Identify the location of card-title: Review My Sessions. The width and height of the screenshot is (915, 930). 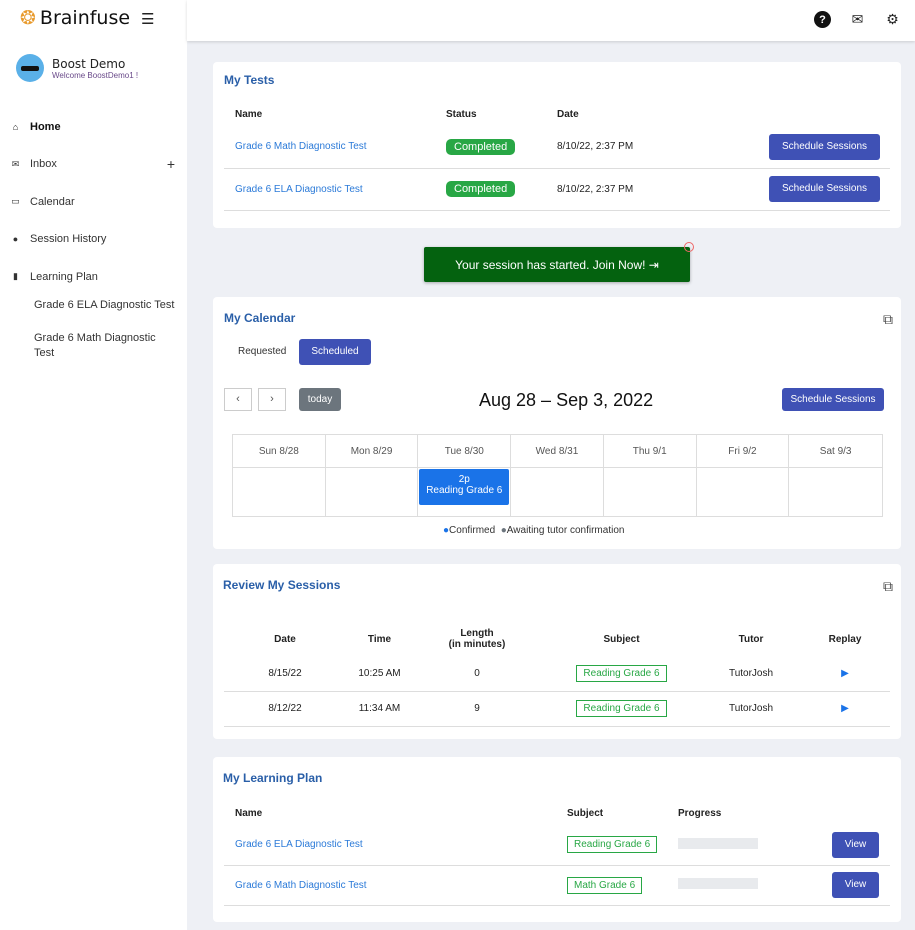
(282, 585).